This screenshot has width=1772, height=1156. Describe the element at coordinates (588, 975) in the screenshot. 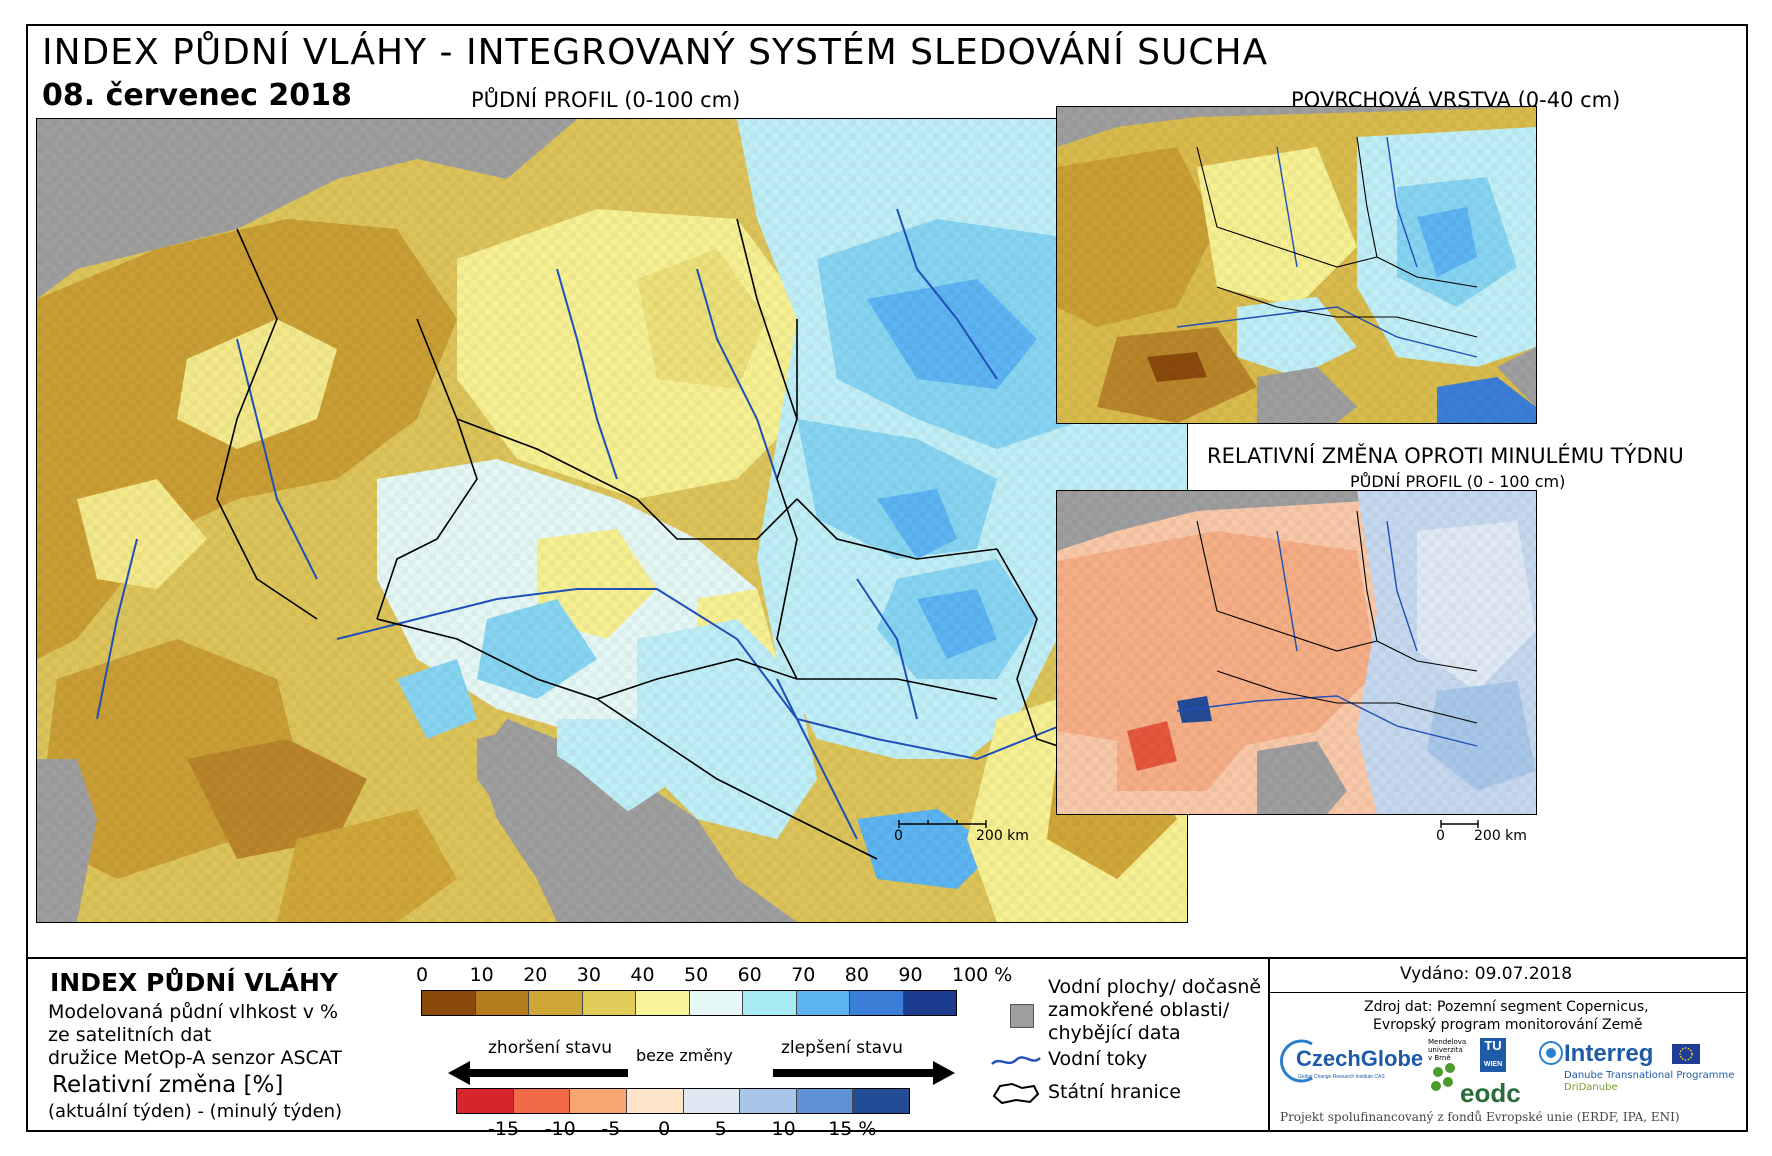

I see `index-tick-3: 30` at that location.